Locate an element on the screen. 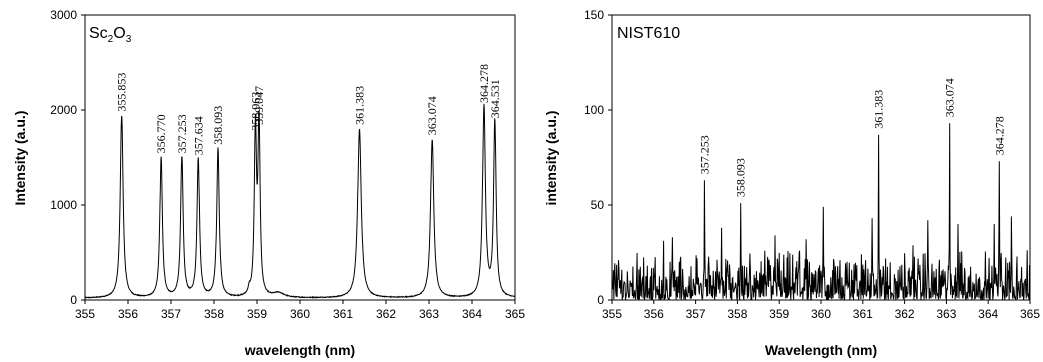  sc2o3-y-tick-label: 1000 is located at coordinates (63, 205).